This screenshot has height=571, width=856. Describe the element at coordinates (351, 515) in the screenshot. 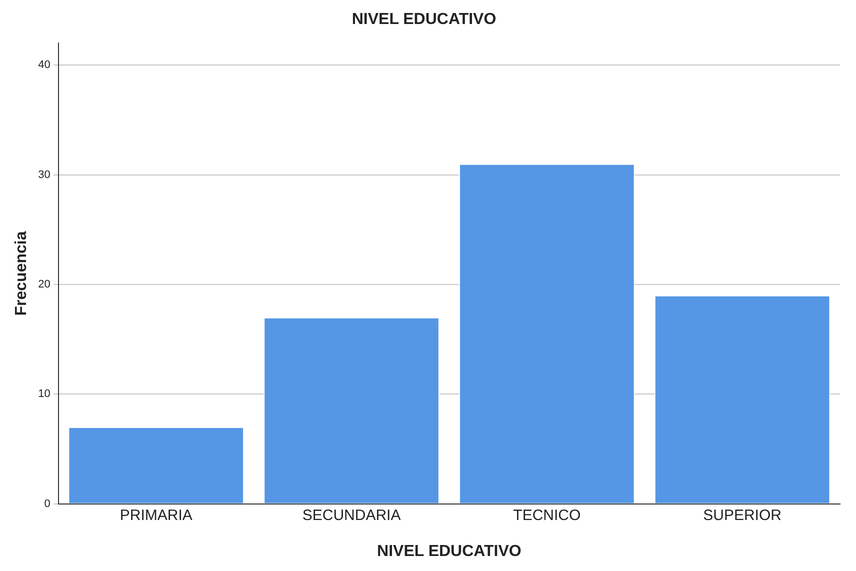

I see `x-tick-label: SECUNDARIA` at that location.